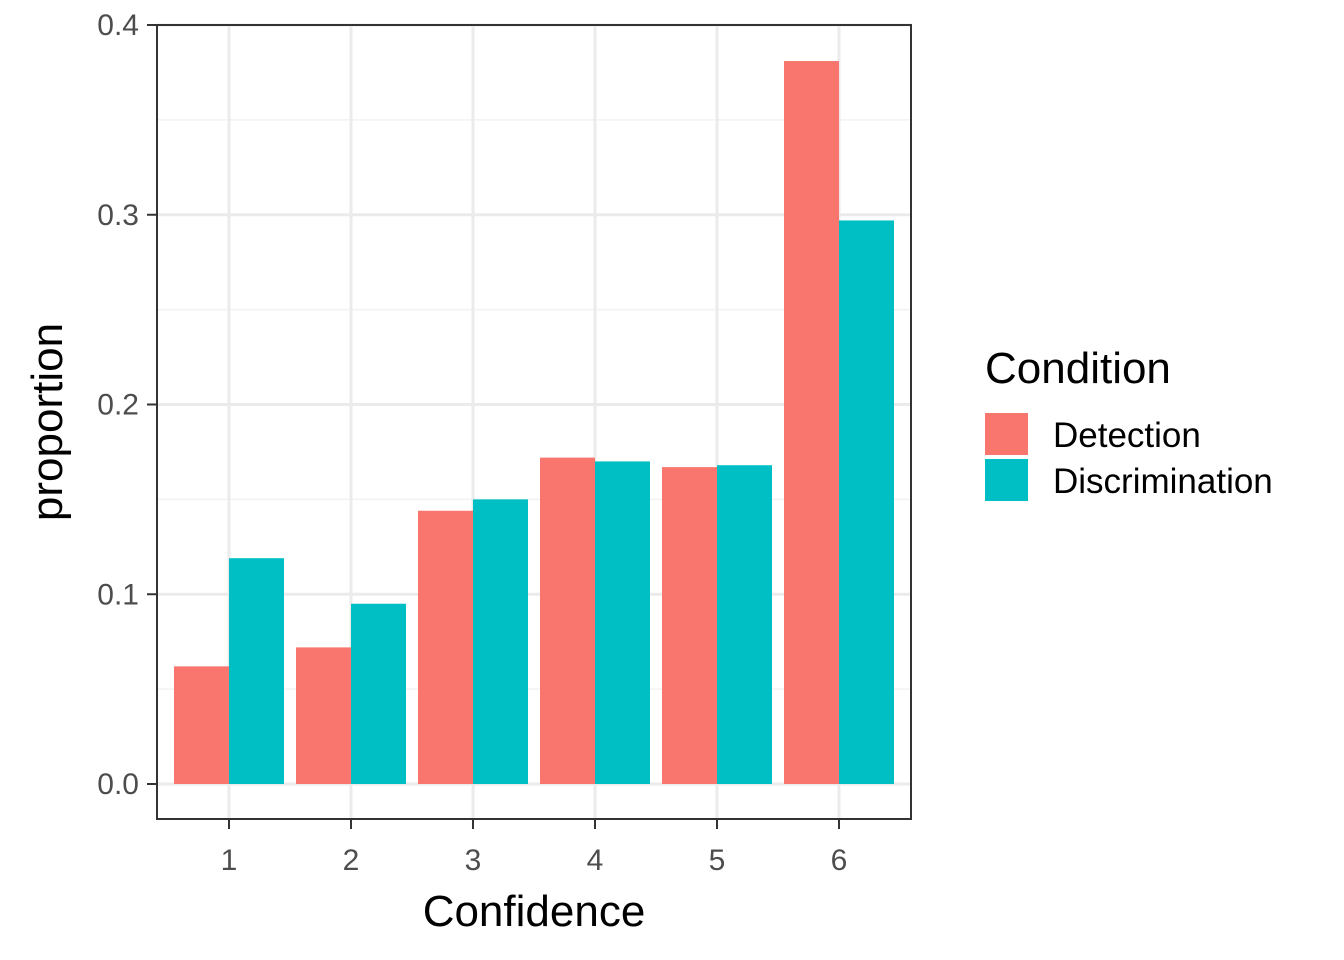 The image size is (1344, 960). I want to click on y-tick-label: 0.0, so click(118, 784).